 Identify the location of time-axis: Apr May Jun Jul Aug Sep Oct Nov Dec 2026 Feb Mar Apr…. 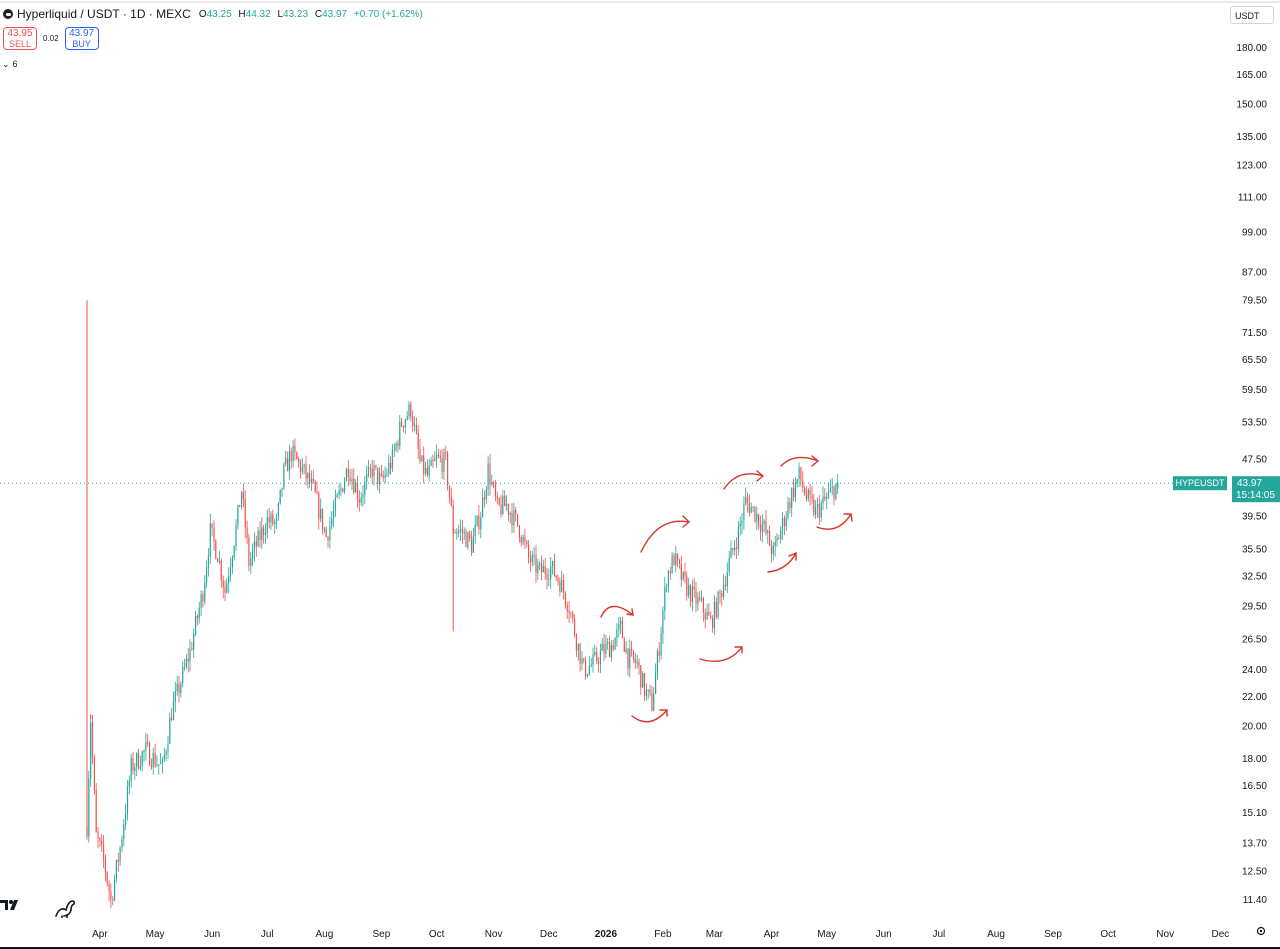
(660, 934).